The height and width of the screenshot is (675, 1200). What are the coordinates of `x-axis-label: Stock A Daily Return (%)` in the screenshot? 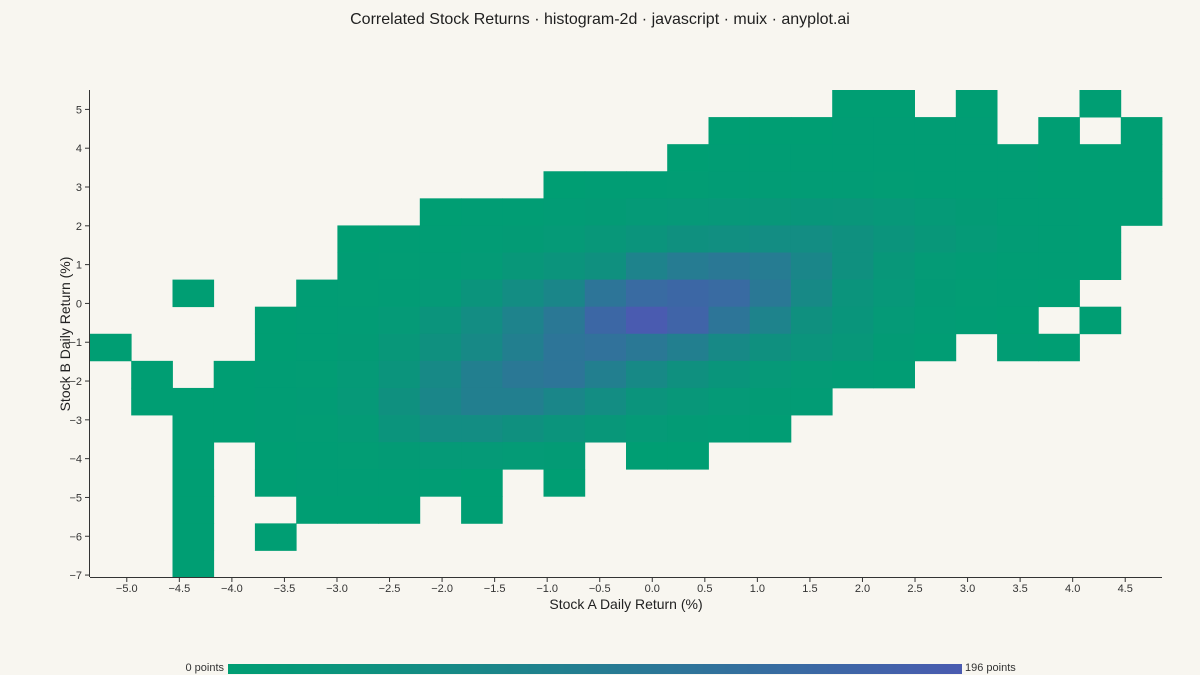 It's located at (625, 604).